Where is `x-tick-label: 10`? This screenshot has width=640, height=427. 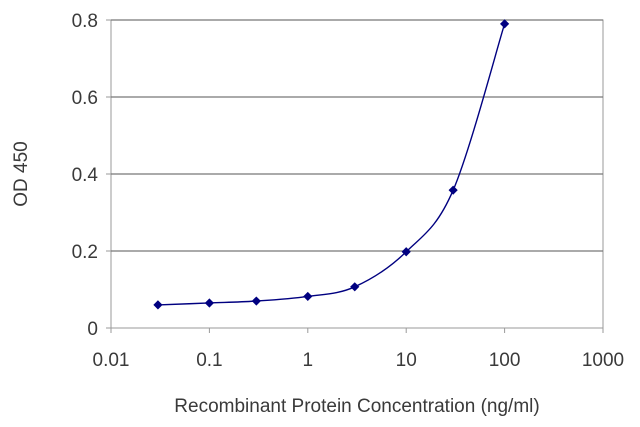
x-tick-label: 10 is located at coordinates (406, 360).